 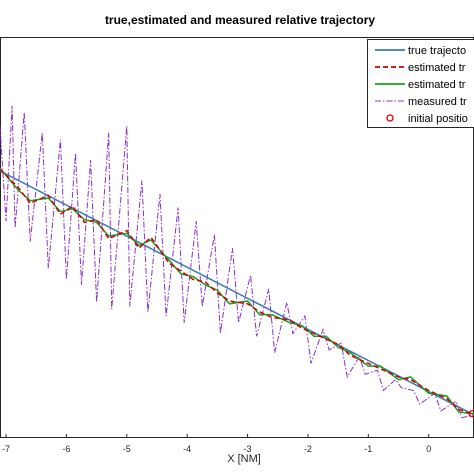 I want to click on legend-label: measured tr, so click(x=437, y=102).